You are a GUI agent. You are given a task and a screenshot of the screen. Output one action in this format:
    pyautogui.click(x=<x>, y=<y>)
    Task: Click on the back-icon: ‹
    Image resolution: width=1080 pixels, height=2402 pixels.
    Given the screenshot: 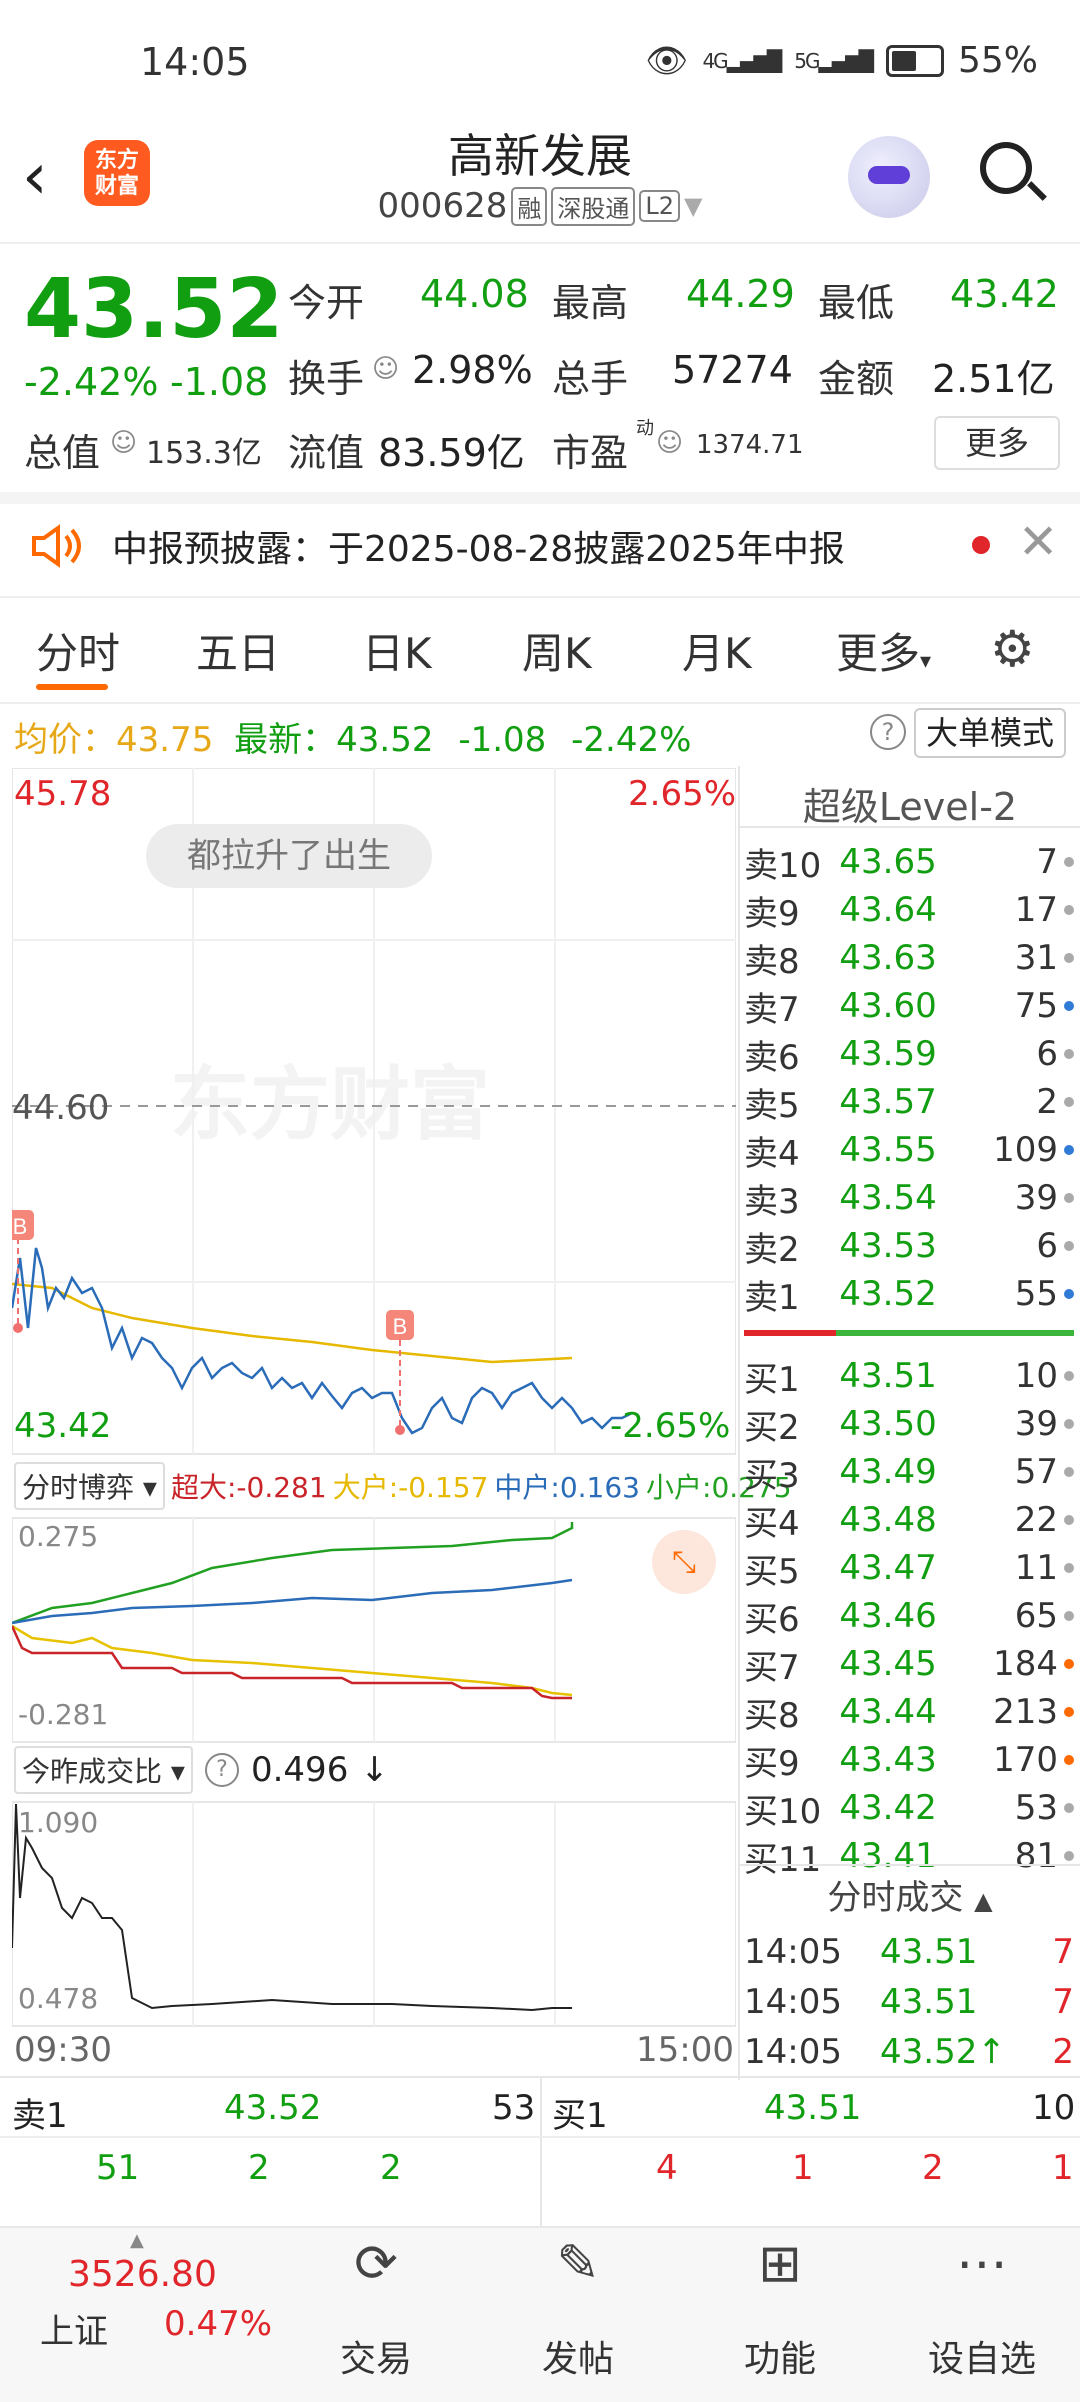 What is the action you would take?
    pyautogui.click(x=35, y=177)
    